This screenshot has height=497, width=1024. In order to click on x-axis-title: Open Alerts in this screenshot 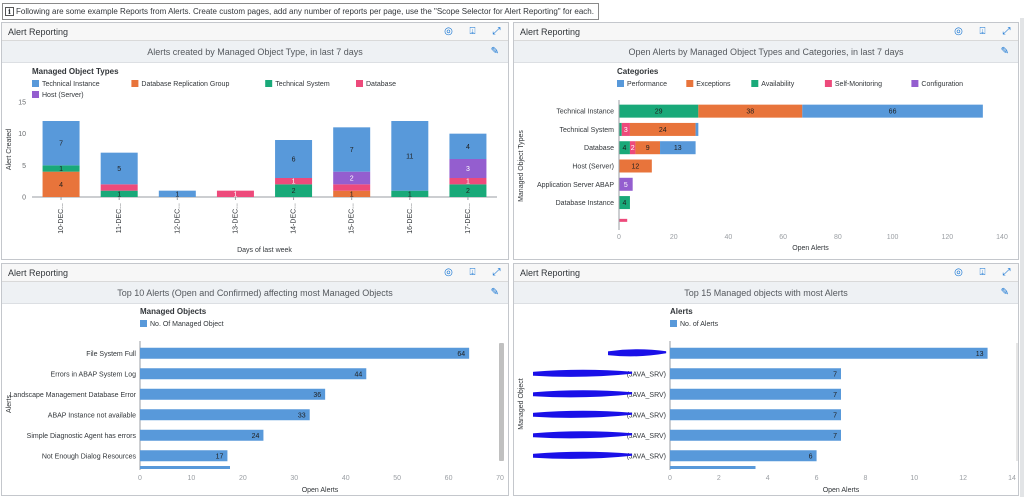, I will do `click(810, 248)`.